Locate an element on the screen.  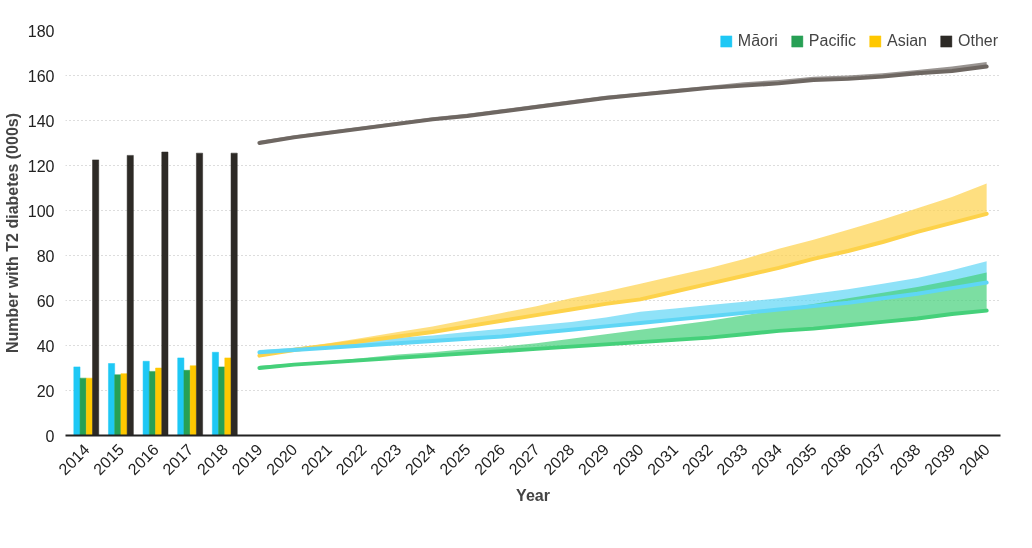
y-tick-label: 180 is located at coordinates (41, 31).